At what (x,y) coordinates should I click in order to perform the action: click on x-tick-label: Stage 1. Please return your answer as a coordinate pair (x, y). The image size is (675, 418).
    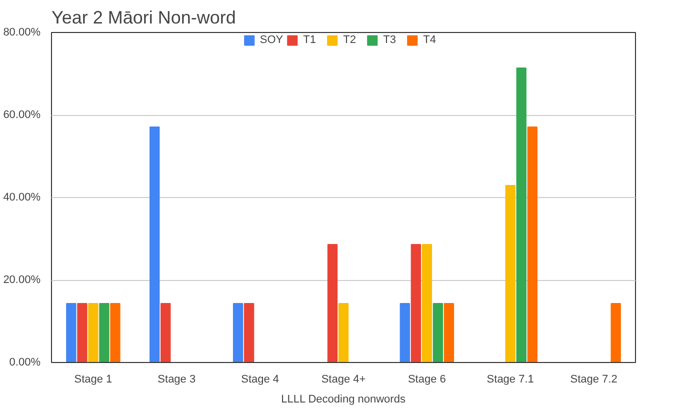
    Looking at the image, I should click on (93, 380).